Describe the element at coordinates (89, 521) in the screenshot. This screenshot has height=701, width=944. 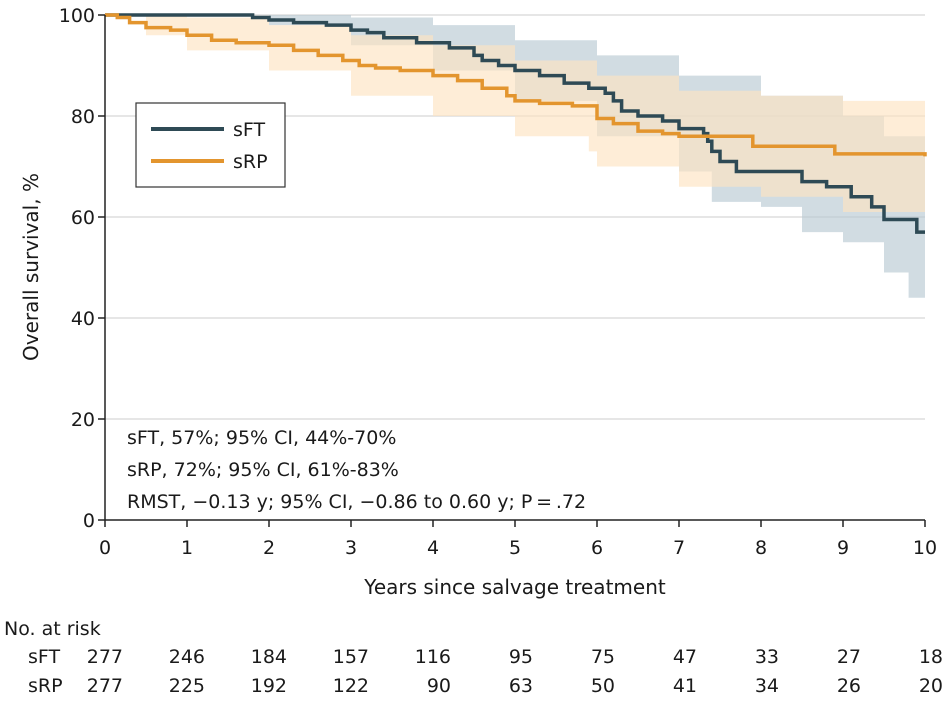
I see `y-tick-label-0: 0` at that location.